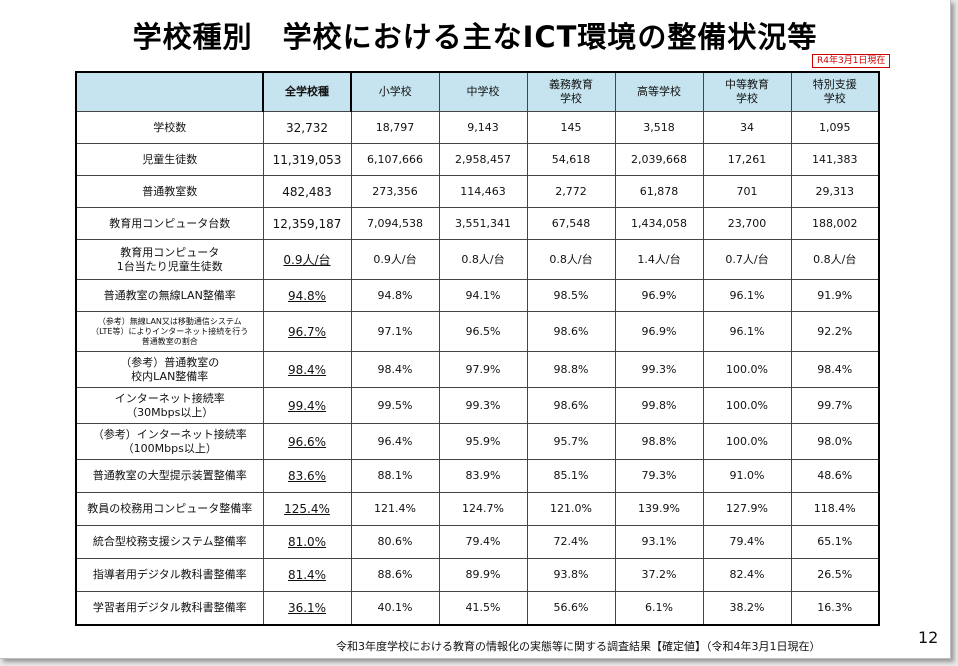 The width and height of the screenshot is (958, 666). I want to click on cell-value: 89.9%, so click(483, 574).